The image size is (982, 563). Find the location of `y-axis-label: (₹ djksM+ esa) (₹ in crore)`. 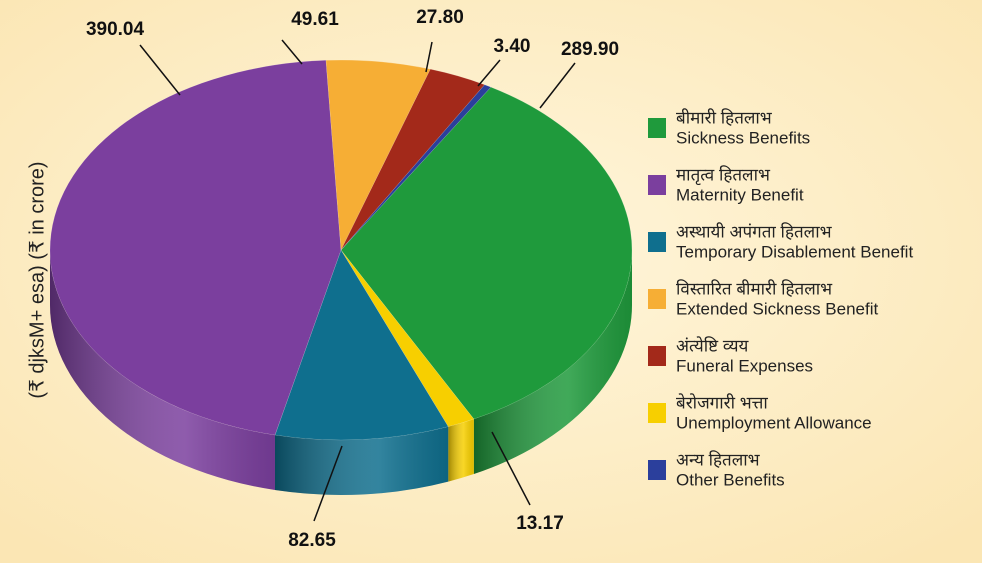

y-axis-label: (₹ djksM+ esa) (₹ in crore) is located at coordinates (37, 279).